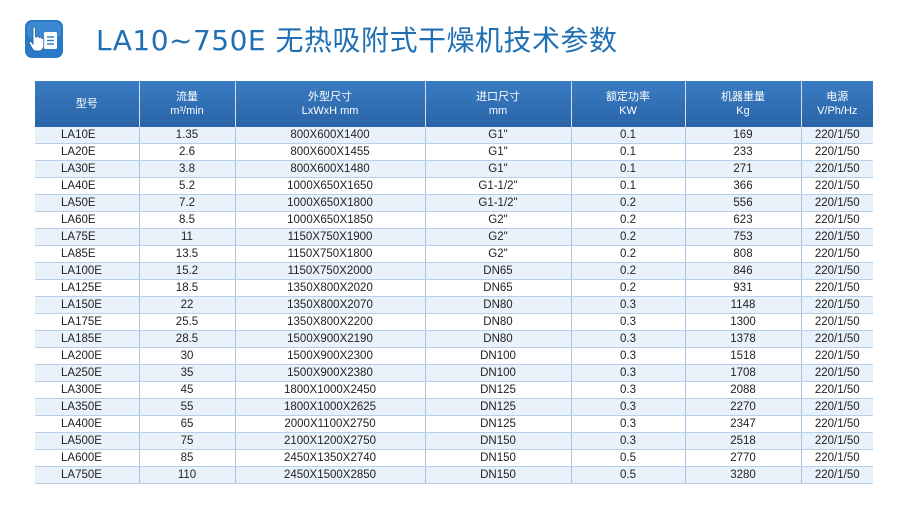 The height and width of the screenshot is (512, 900). I want to click on cell-dimensions: 2450X1500X2850, so click(330, 475).